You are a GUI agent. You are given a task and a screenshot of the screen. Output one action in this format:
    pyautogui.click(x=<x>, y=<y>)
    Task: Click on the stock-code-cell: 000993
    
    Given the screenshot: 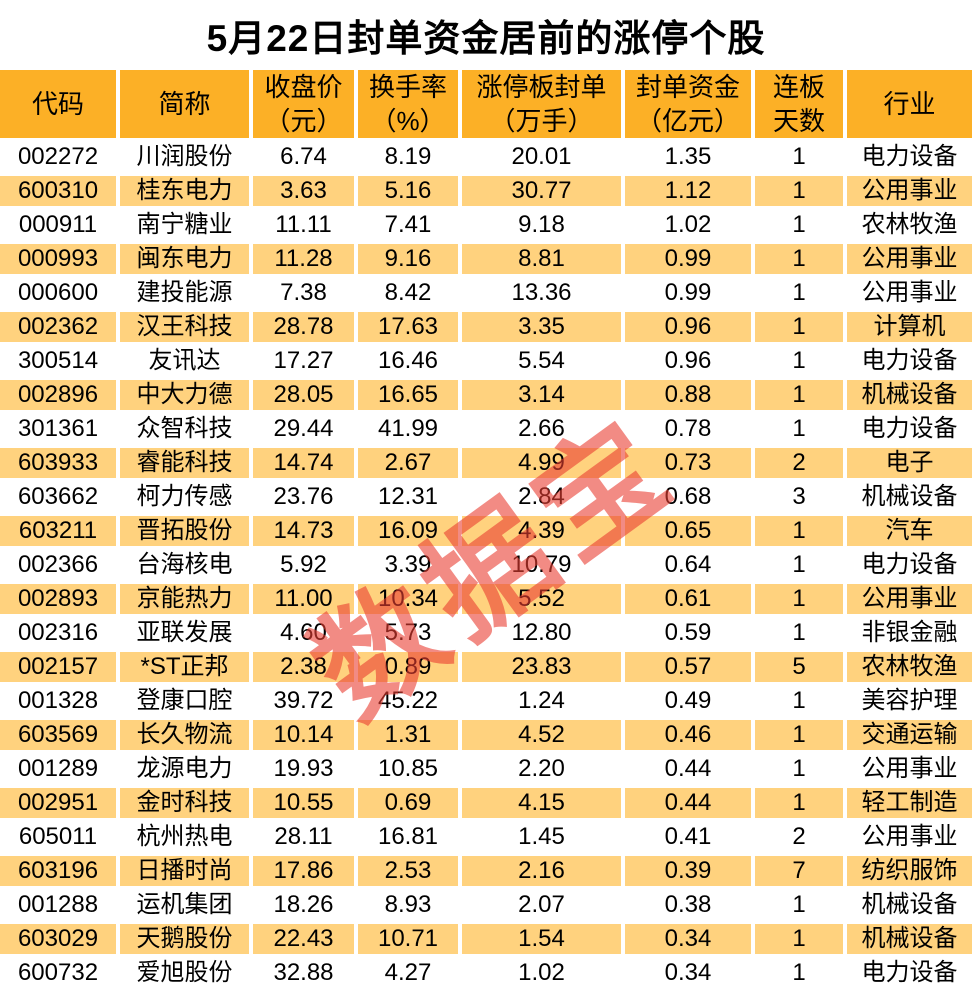 What is the action you would take?
    pyautogui.click(x=60, y=259)
    